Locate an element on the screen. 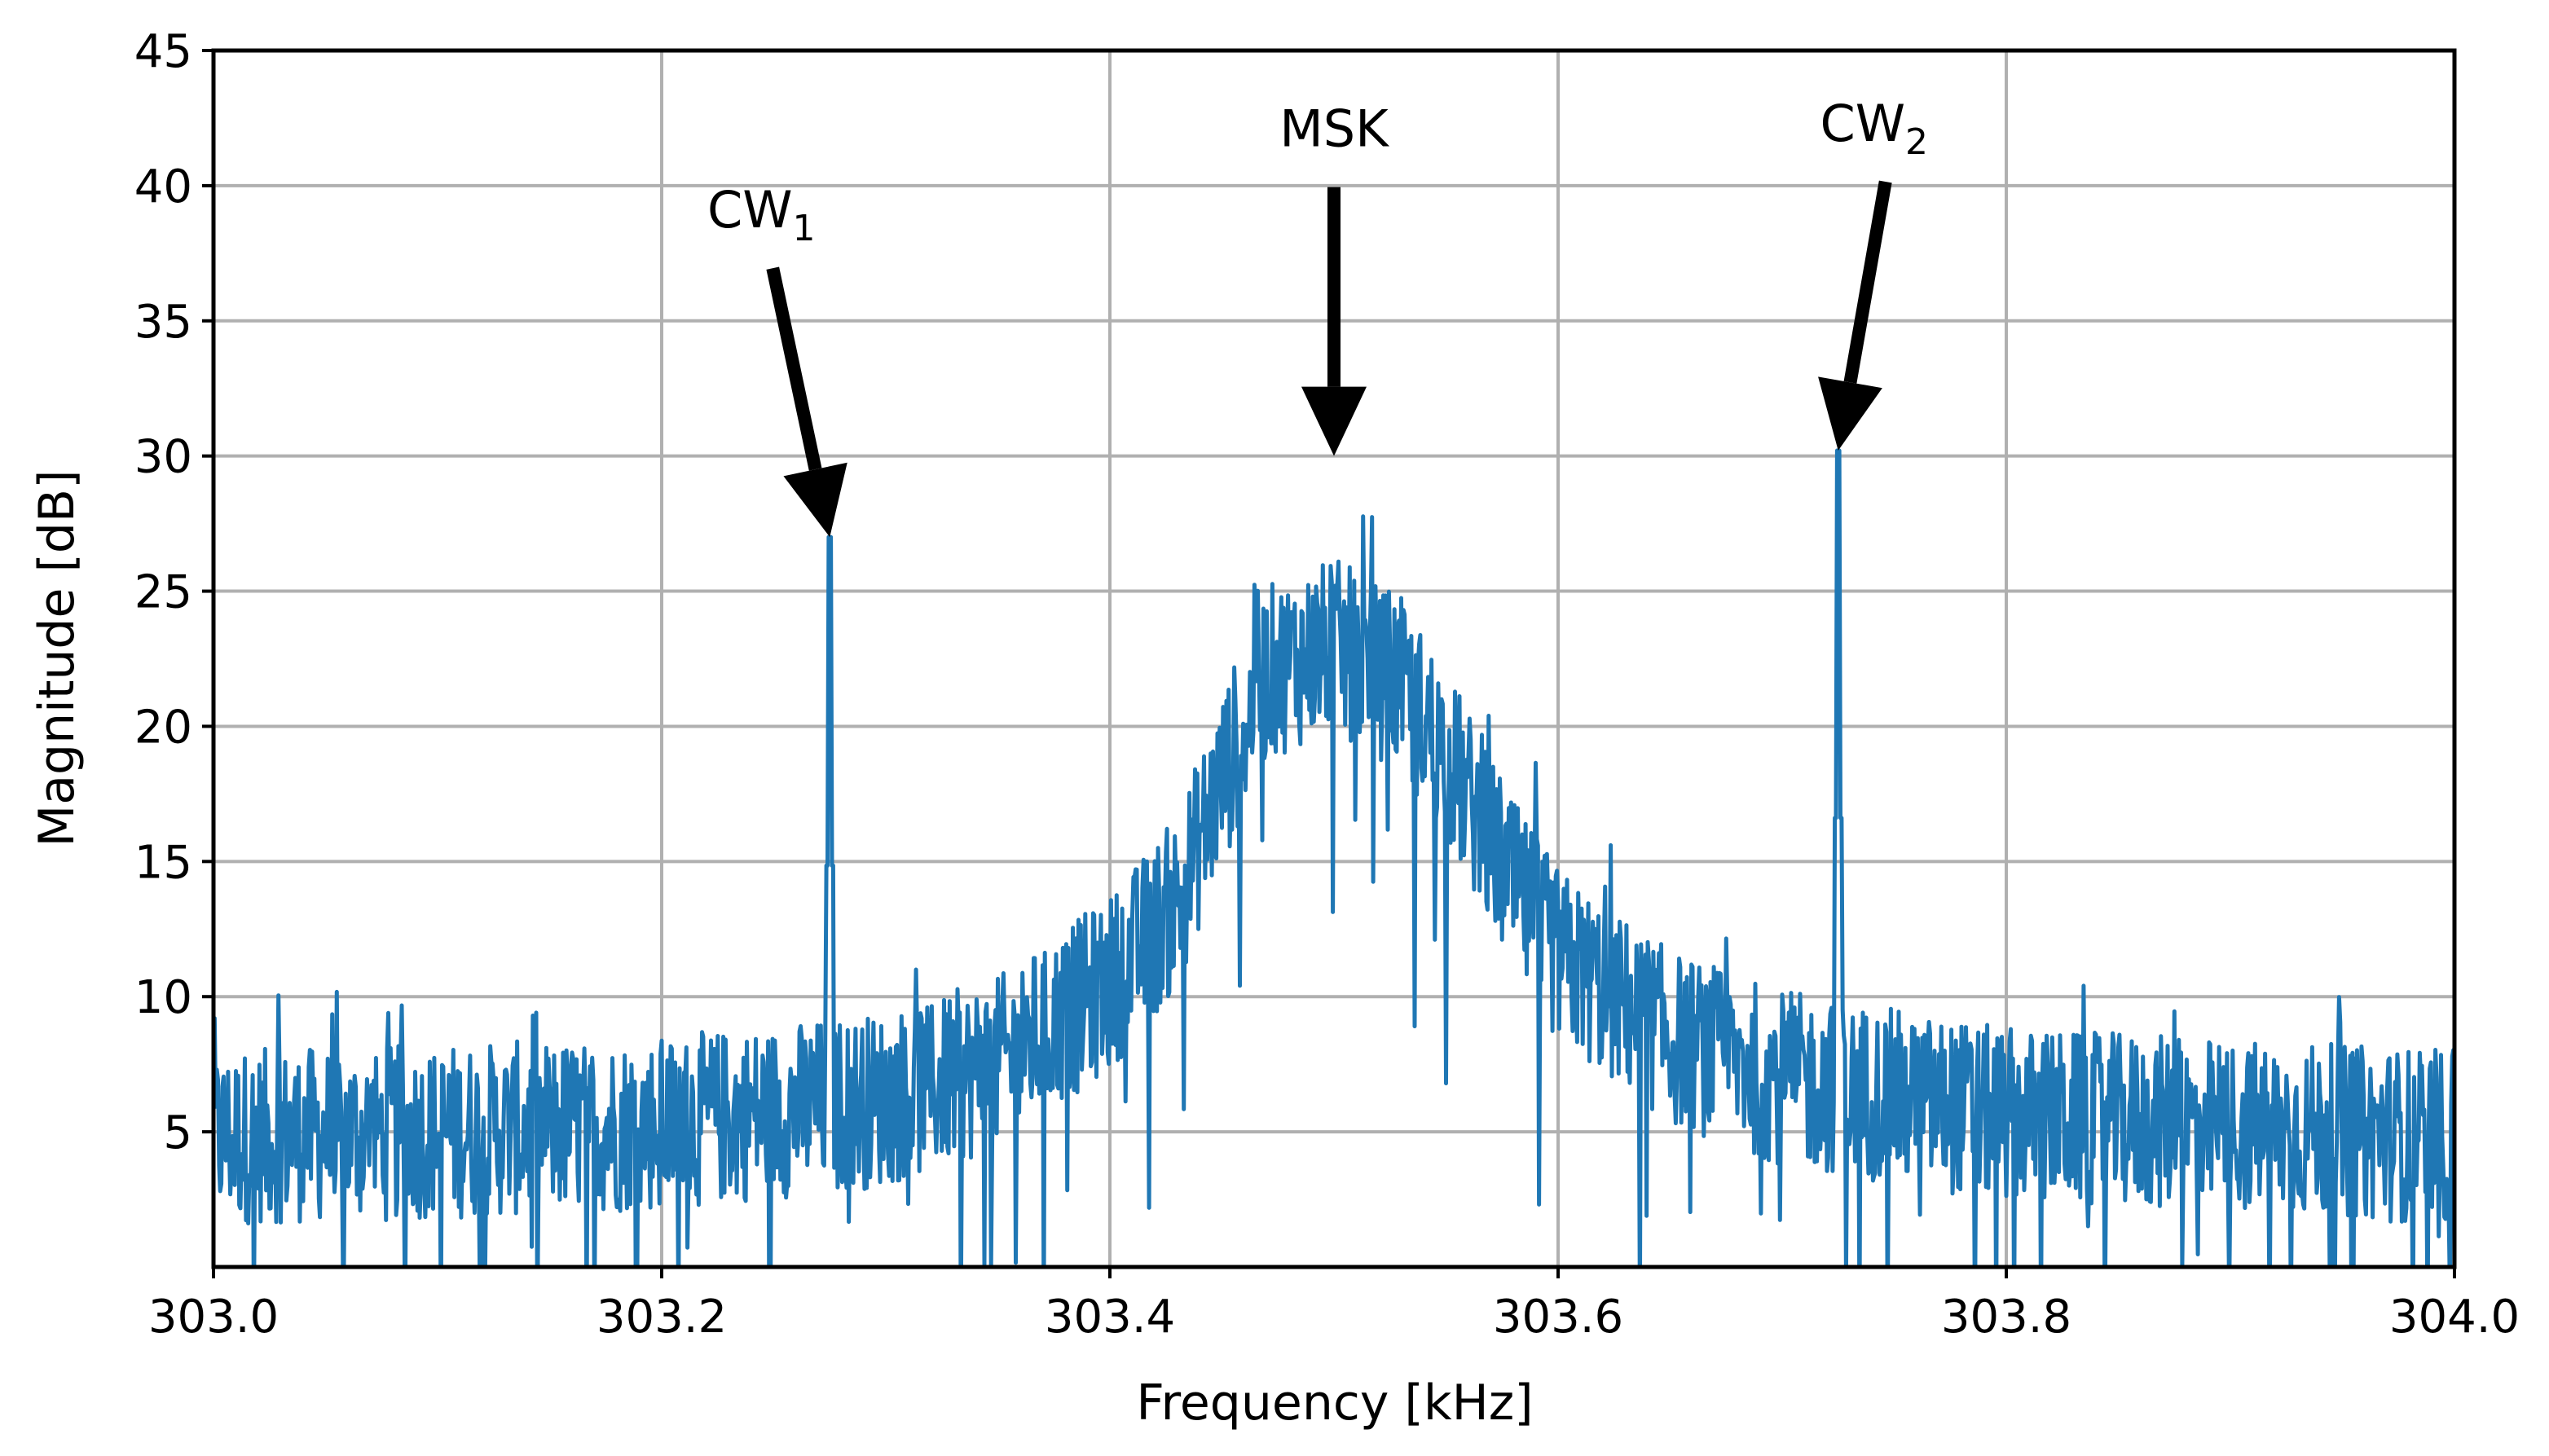 Image resolution: width=2549 pixels, height=1456 pixels. annotation-subscript: 1 is located at coordinates (805, 229).